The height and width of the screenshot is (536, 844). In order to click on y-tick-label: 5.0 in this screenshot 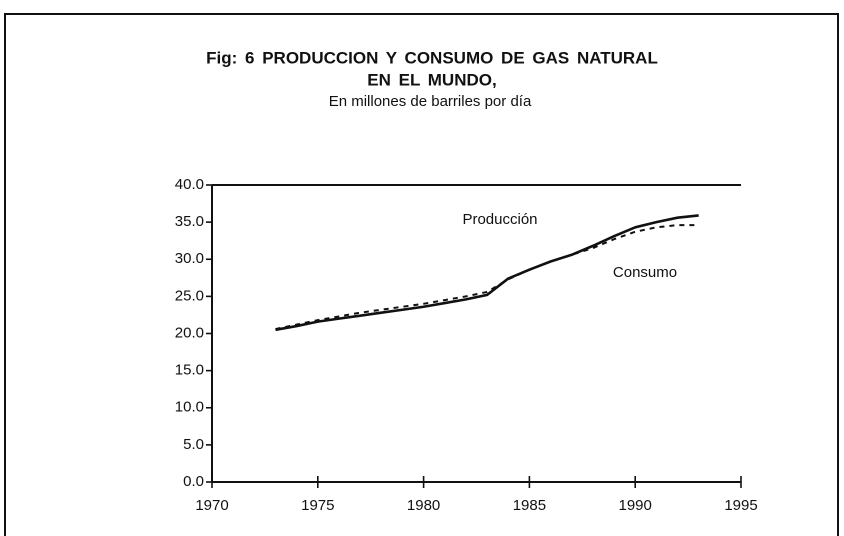, I will do `click(193, 444)`.